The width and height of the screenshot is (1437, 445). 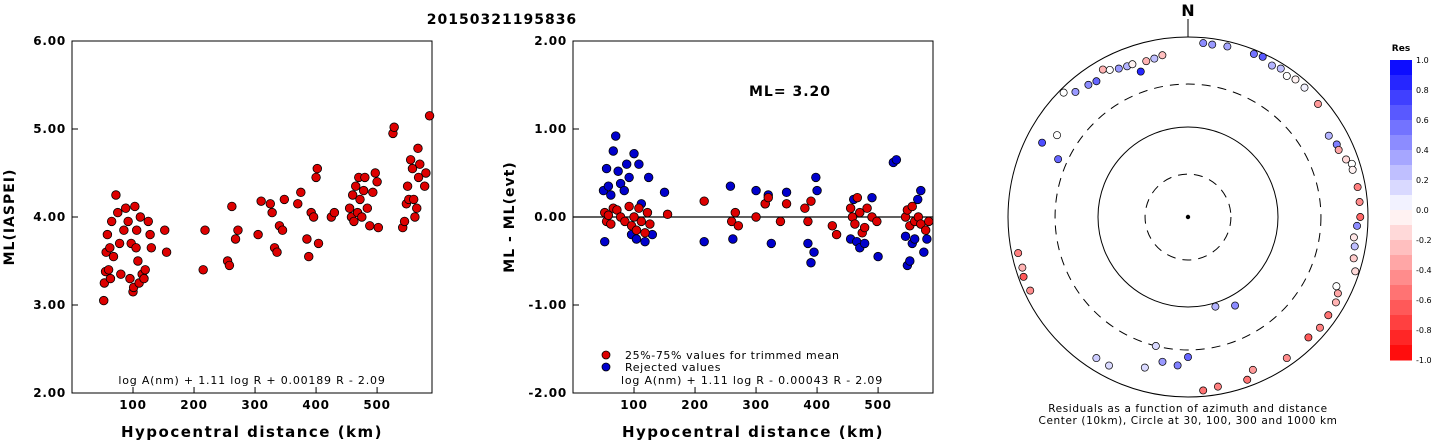 I want to click on ml-distance-ylabel: ML(IASPEI), so click(x=10, y=217).